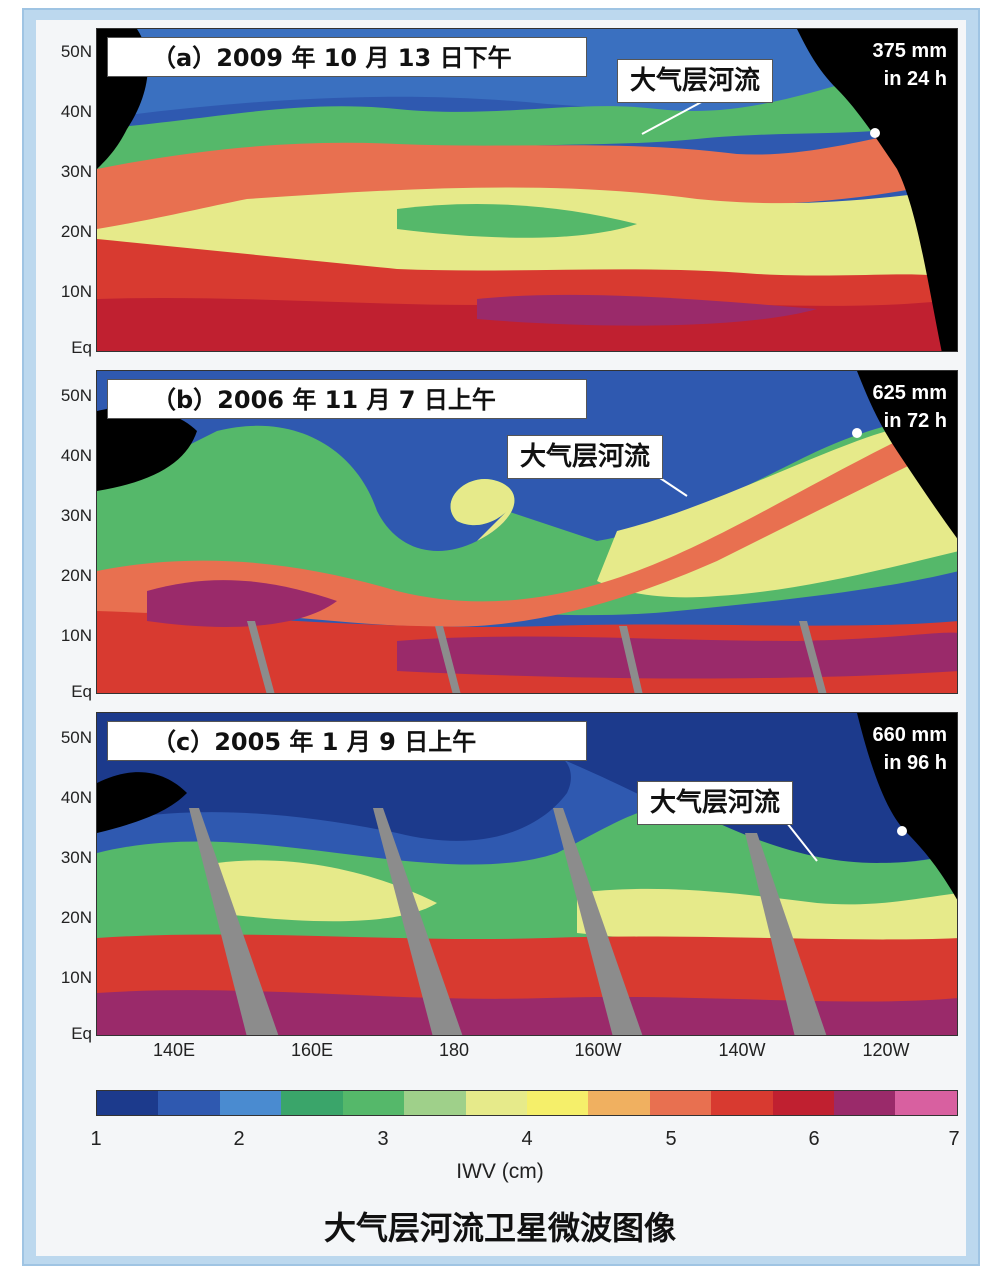 This screenshot has width=1000, height=1274. What do you see at coordinates (239, 1139) in the screenshot?
I see `colorbar-tick: 2` at bounding box center [239, 1139].